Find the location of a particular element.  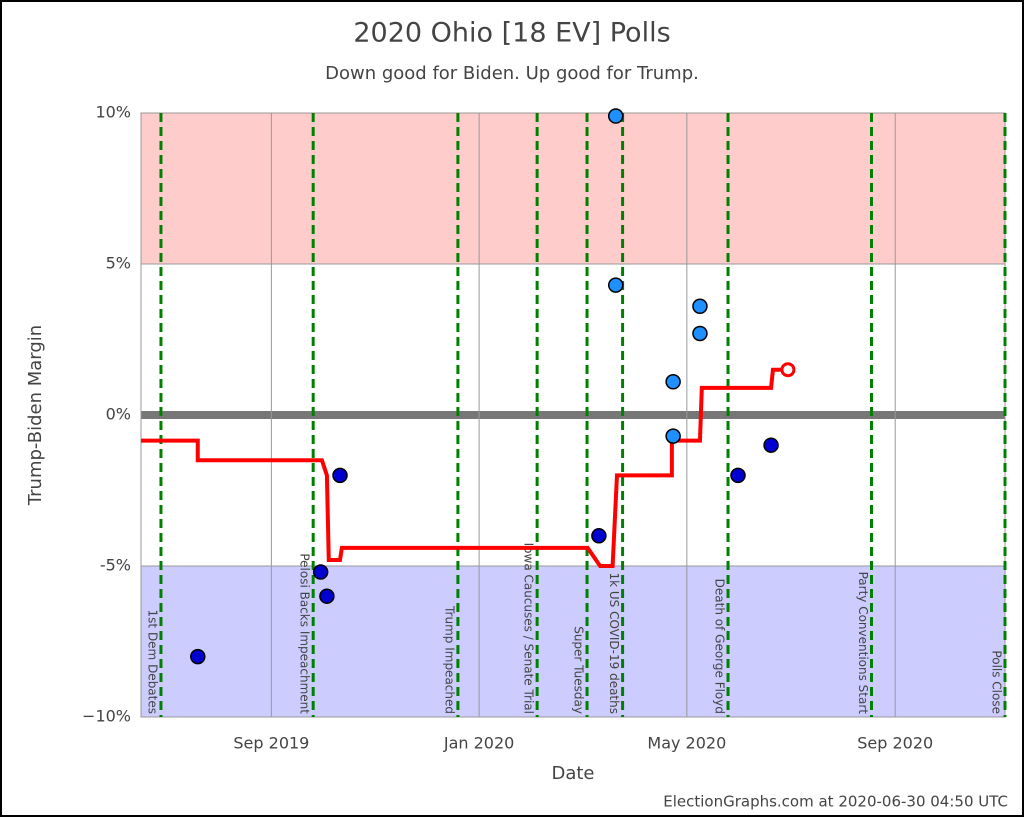

event-label: Super Tuesday is located at coordinates (579, 670).